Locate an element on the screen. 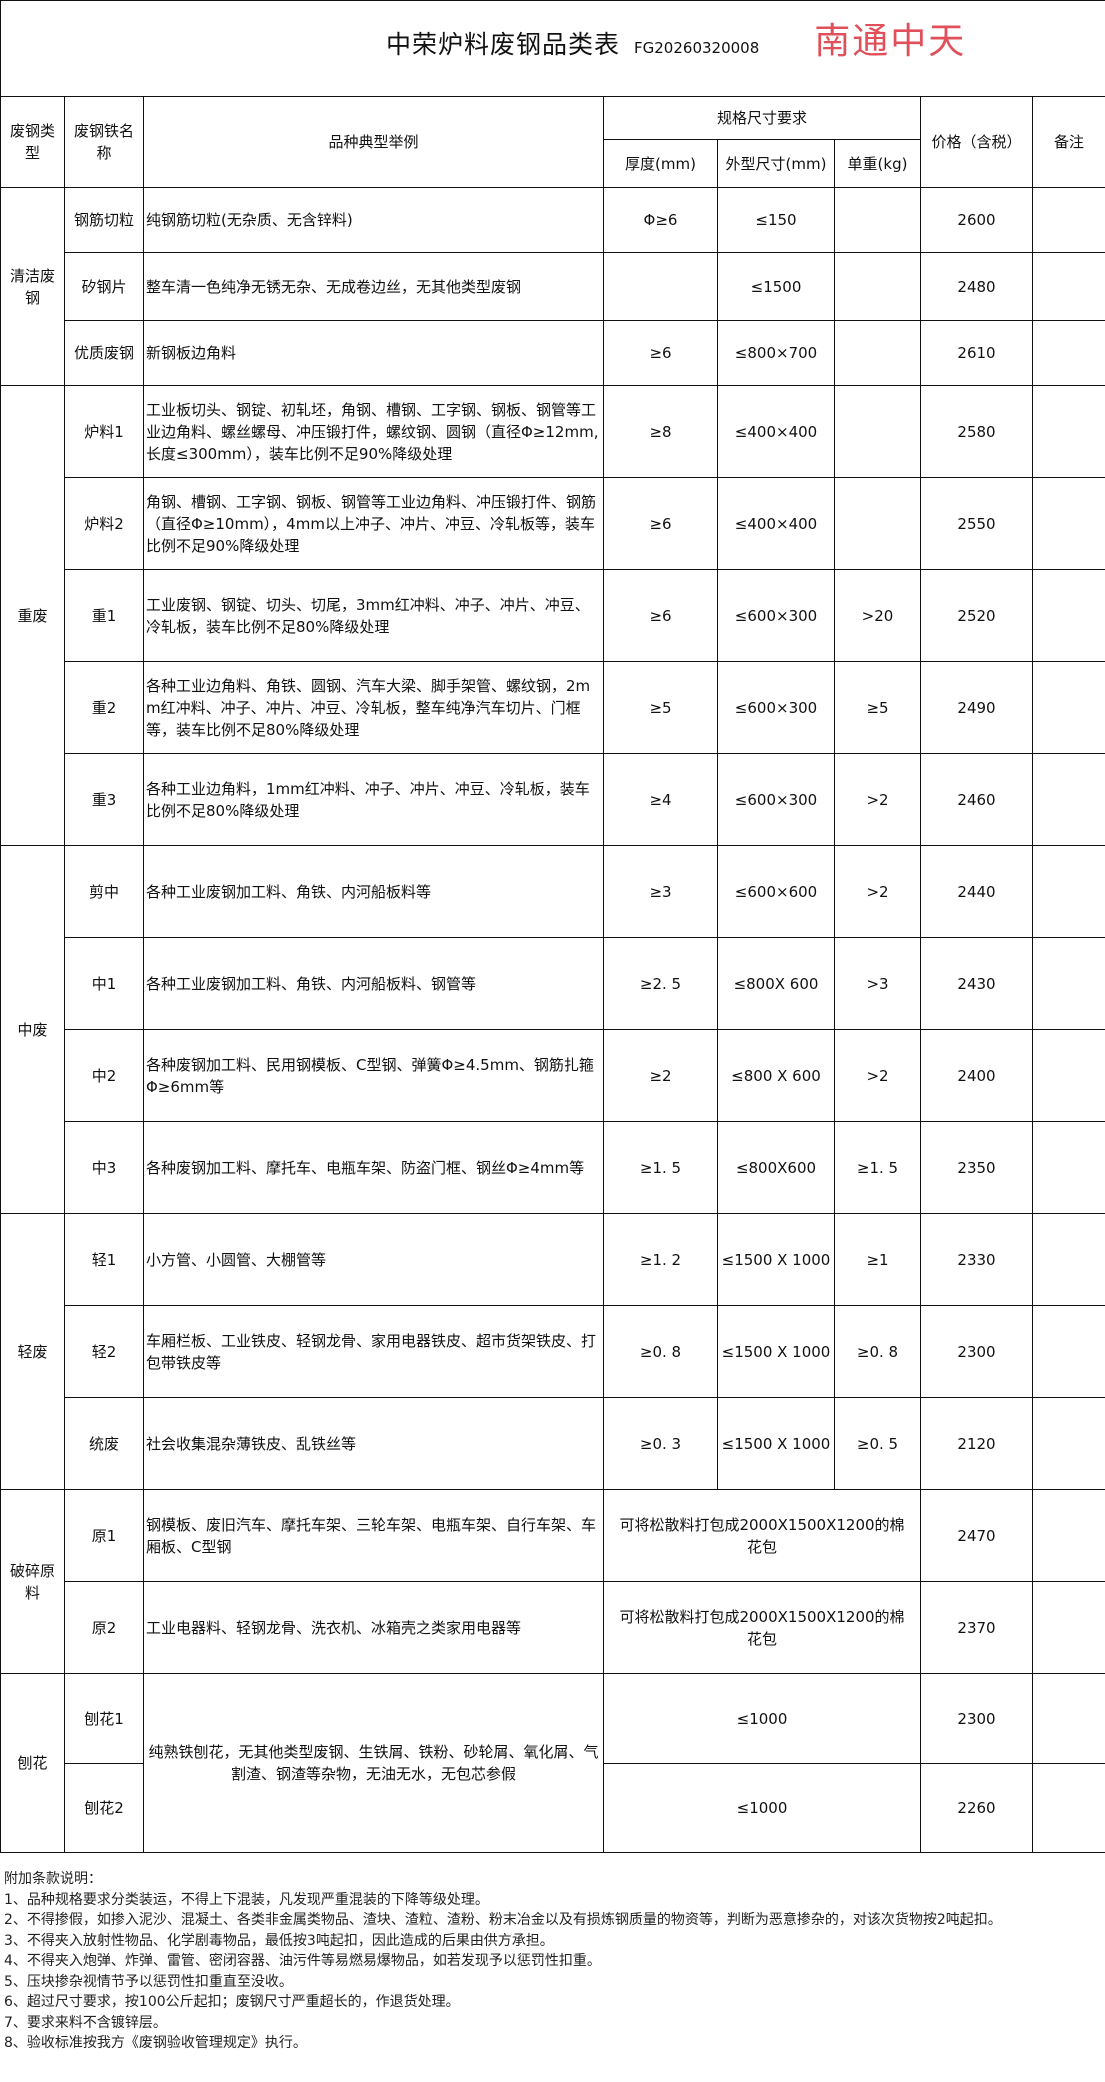 The image size is (1105, 2082). col-weight: 单重(kg) is located at coordinates (877, 163).